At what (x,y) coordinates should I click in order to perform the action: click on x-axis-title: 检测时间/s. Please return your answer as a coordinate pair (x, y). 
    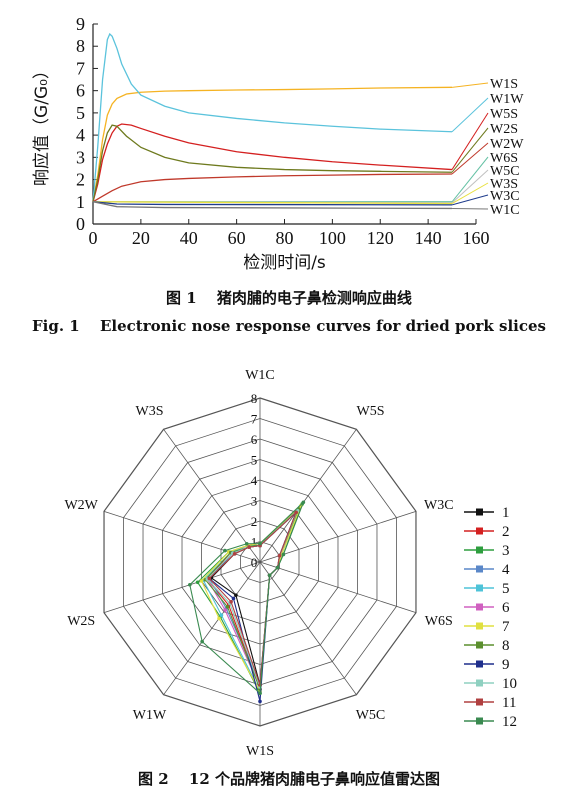
    Looking at the image, I should click on (284, 263).